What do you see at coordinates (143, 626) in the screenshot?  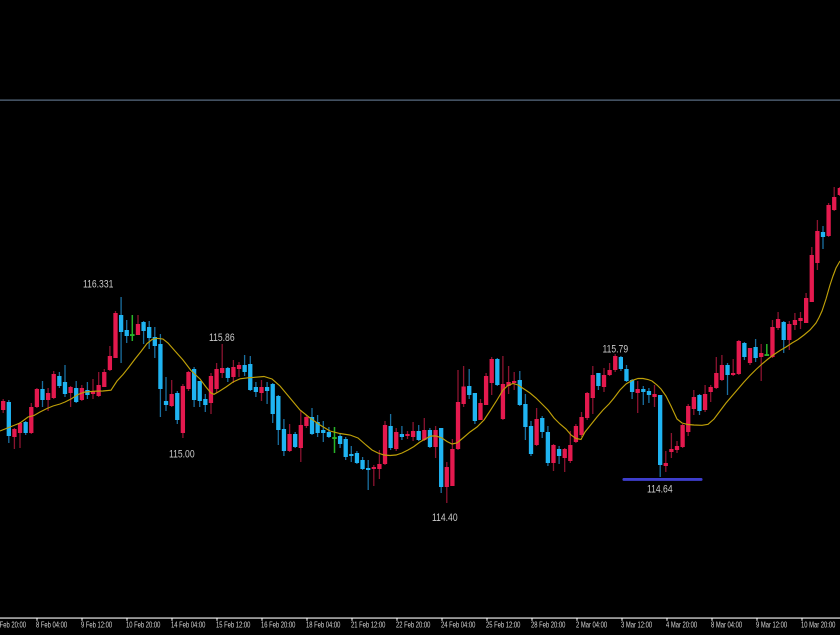 I see `svg-text: 10 Feb 20:00` at bounding box center [143, 626].